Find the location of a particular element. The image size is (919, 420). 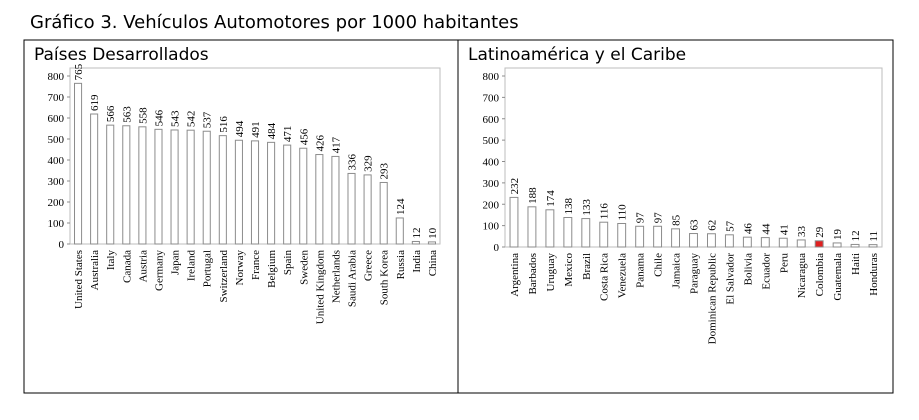

x-tick-label: Dominican Republic is located at coordinates (712, 298).